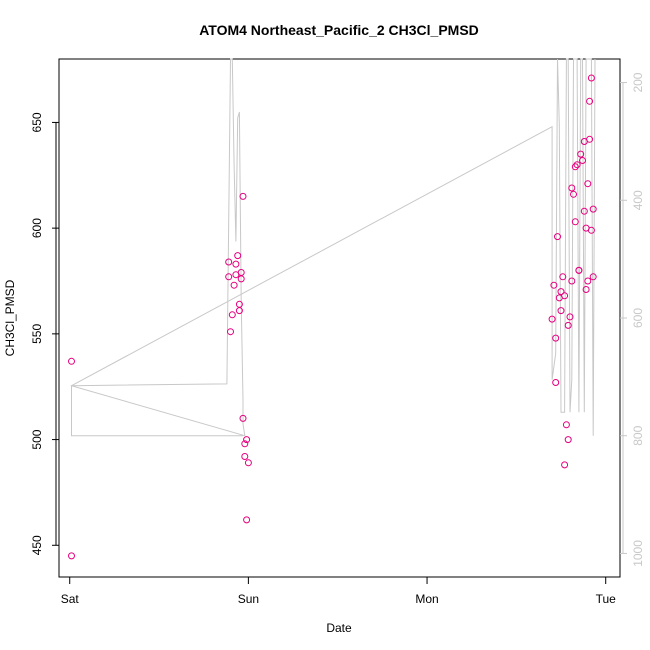 The image size is (650, 650). Describe the element at coordinates (339, 30) in the screenshot. I see `chart-title: ATOM4 Northeast_Pacific_2 CH3Cl_PMSD` at that location.